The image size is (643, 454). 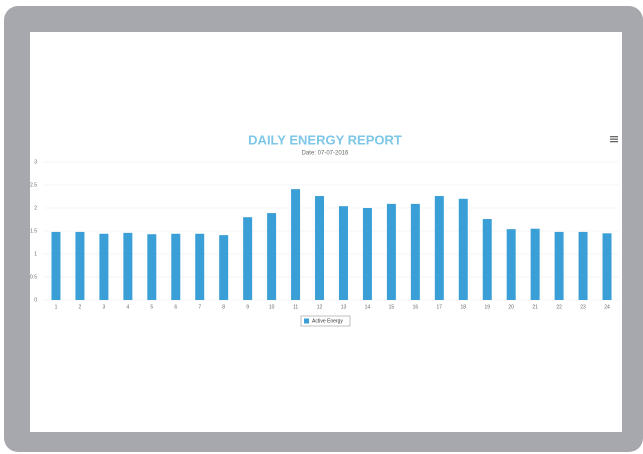 What do you see at coordinates (295, 307) in the screenshot?
I see `x-tick-label: 11` at bounding box center [295, 307].